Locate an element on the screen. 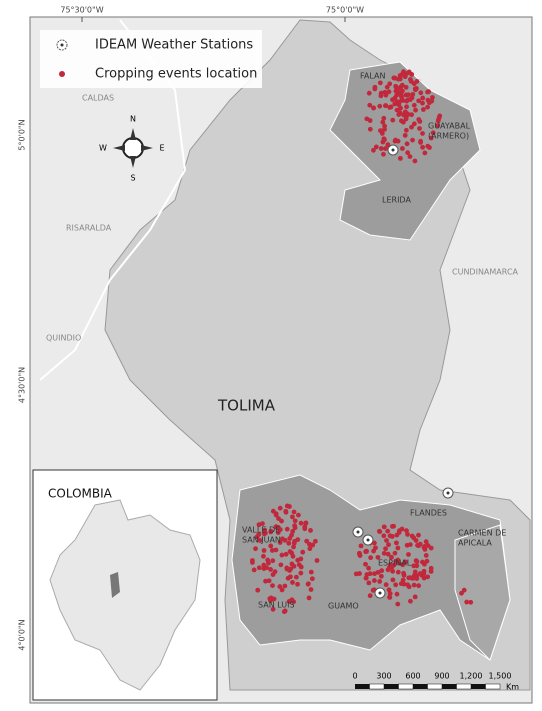 The width and height of the screenshot is (542, 711). scale-label: 300 is located at coordinates (383, 676).